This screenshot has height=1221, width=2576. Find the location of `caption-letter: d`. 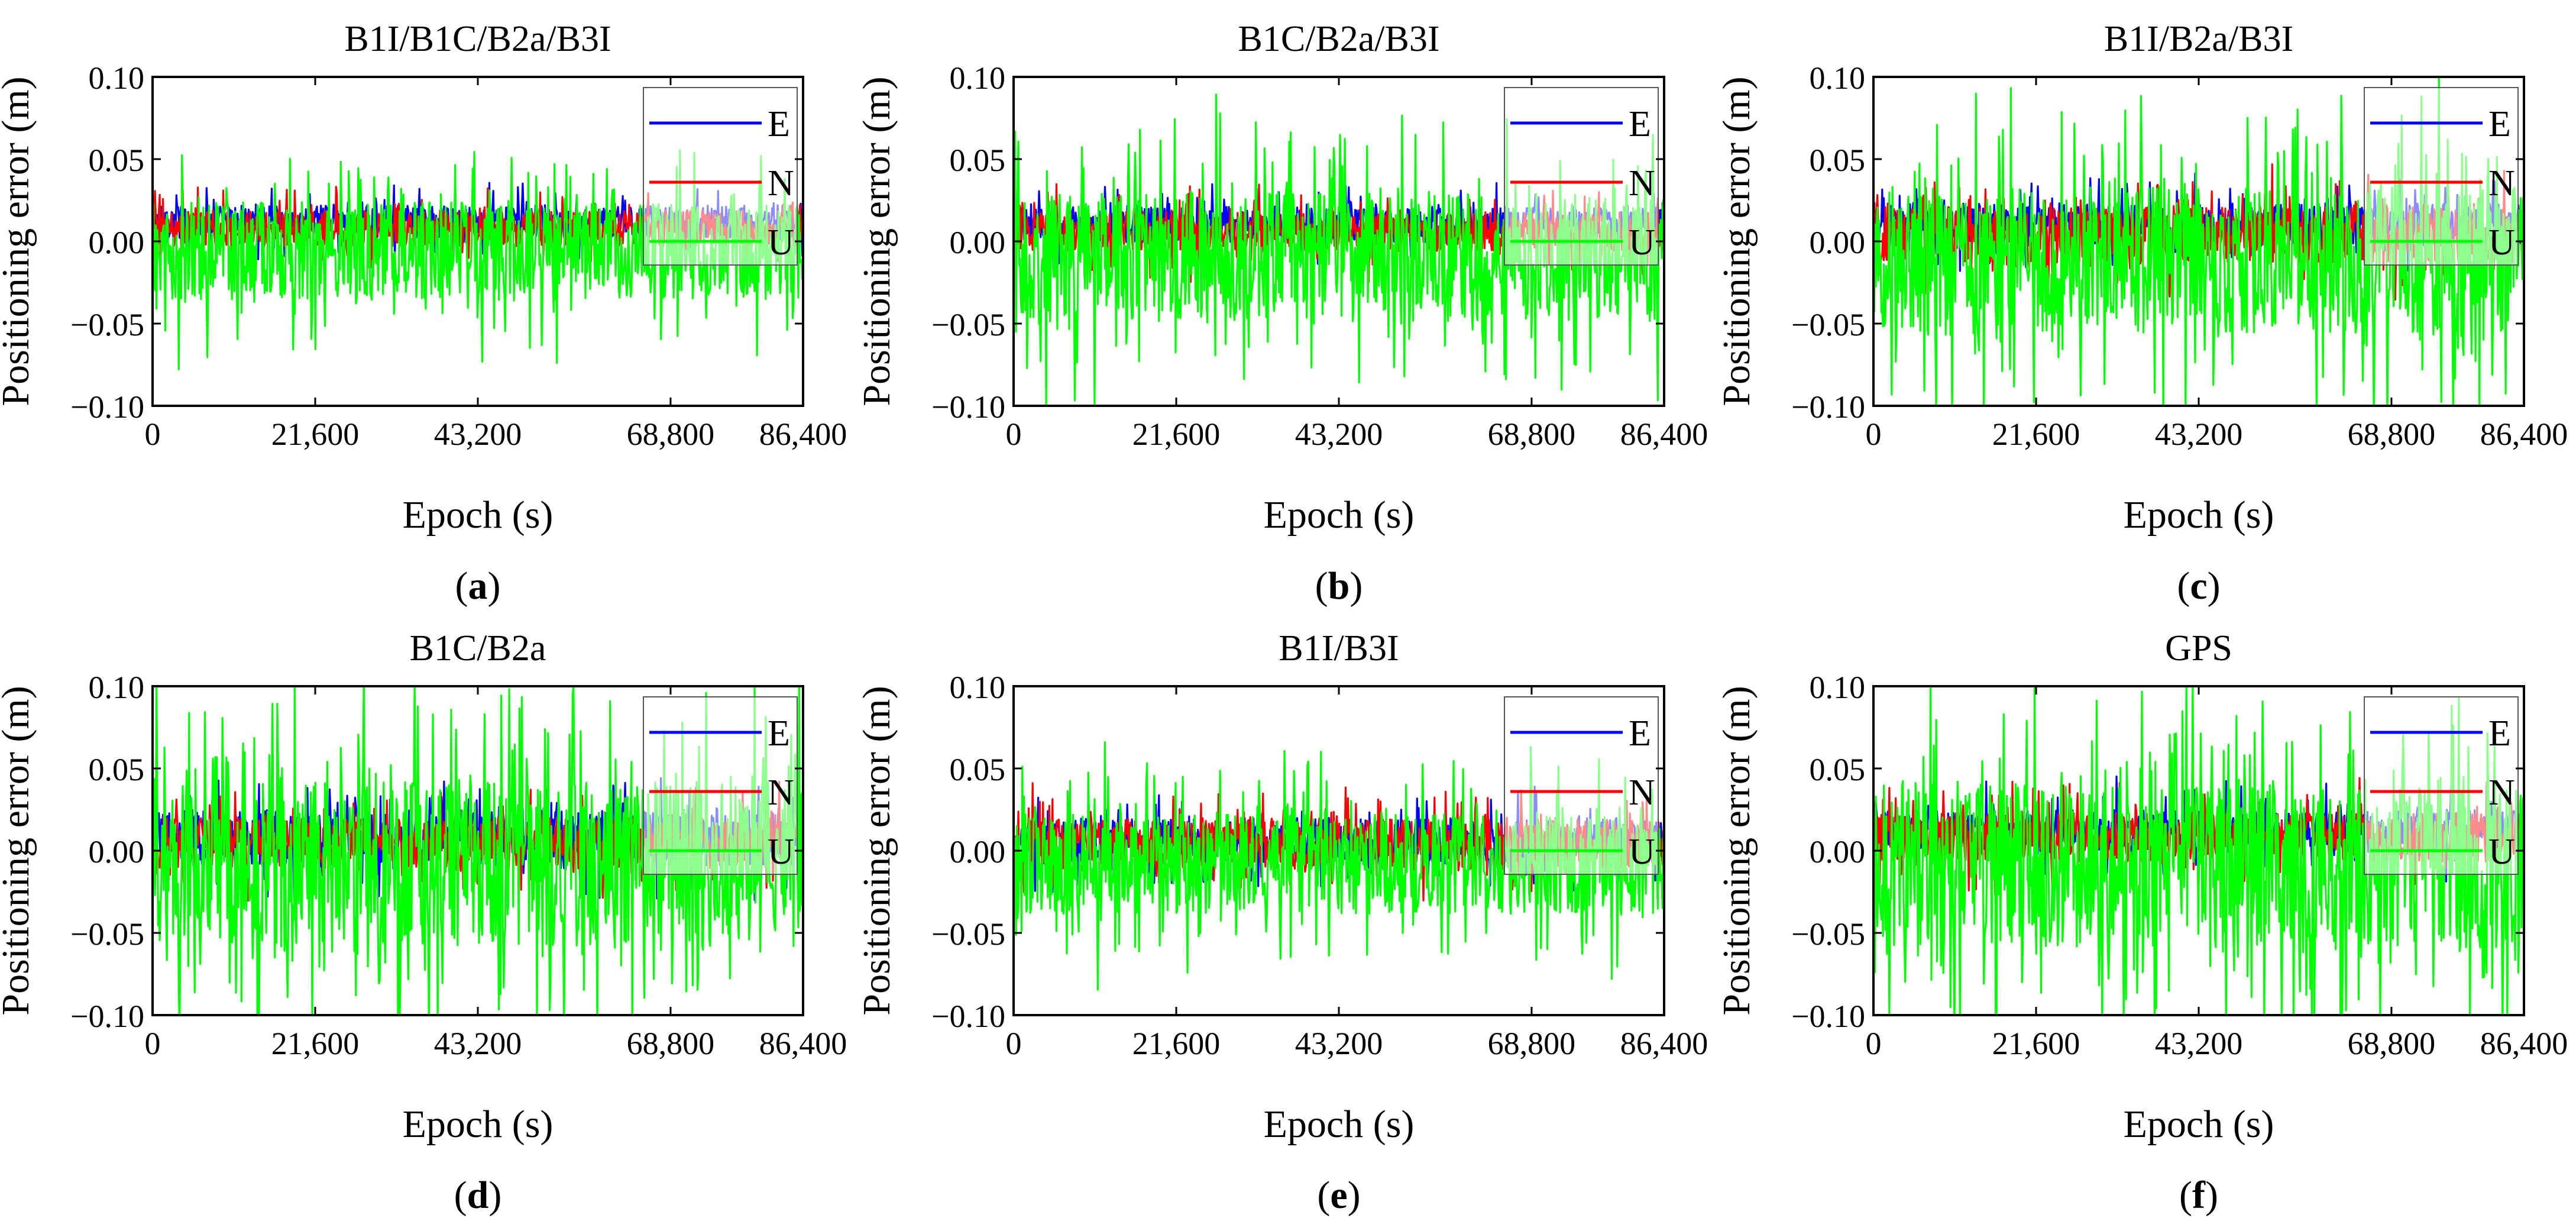

caption-letter: d is located at coordinates (478, 1196).